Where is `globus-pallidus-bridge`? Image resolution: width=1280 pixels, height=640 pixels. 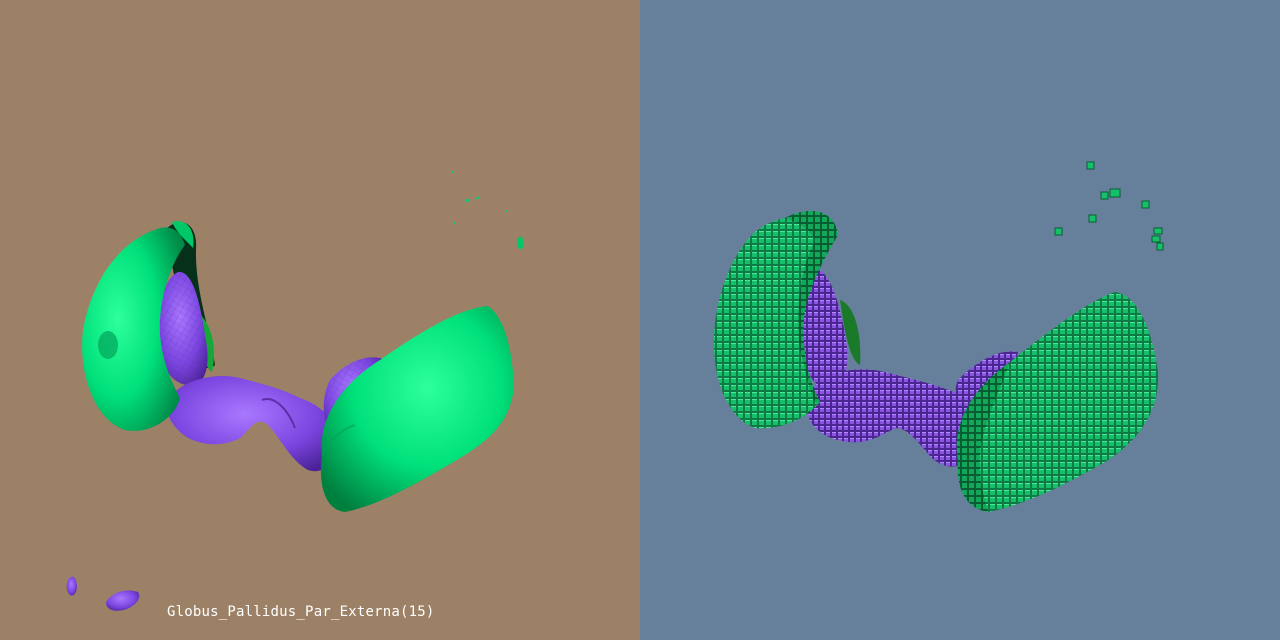
globus-pallidus-bridge is located at coordinates (253, 424).